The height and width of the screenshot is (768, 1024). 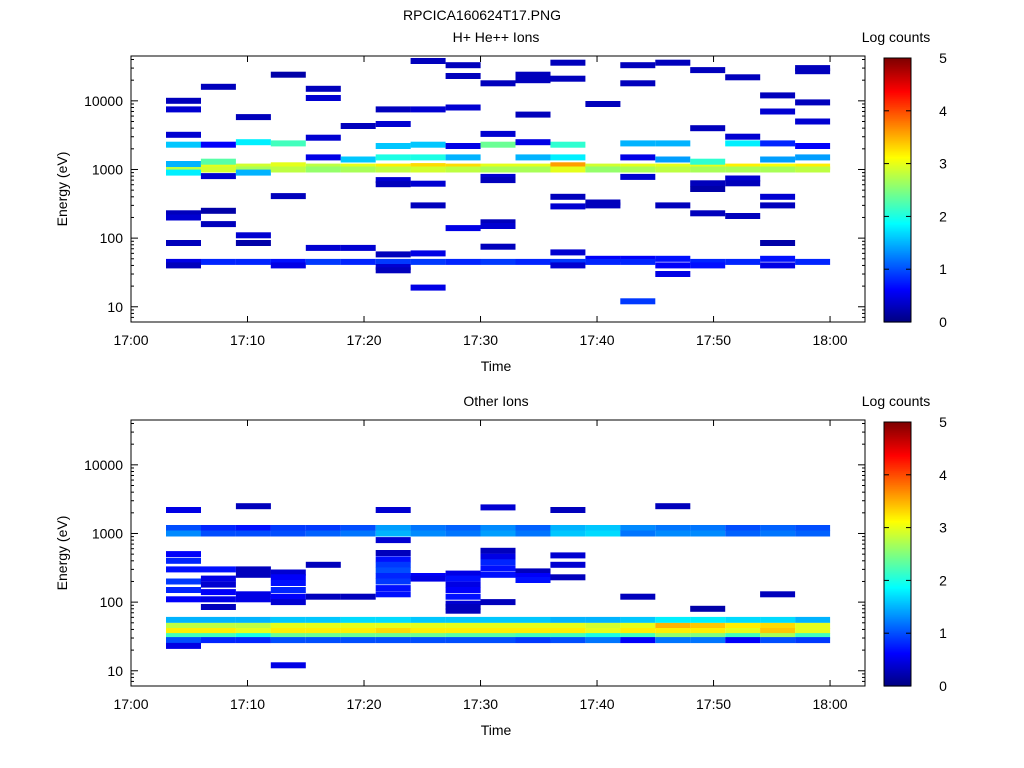 I want to click on x-tick-label: 17:40, so click(x=597, y=704).